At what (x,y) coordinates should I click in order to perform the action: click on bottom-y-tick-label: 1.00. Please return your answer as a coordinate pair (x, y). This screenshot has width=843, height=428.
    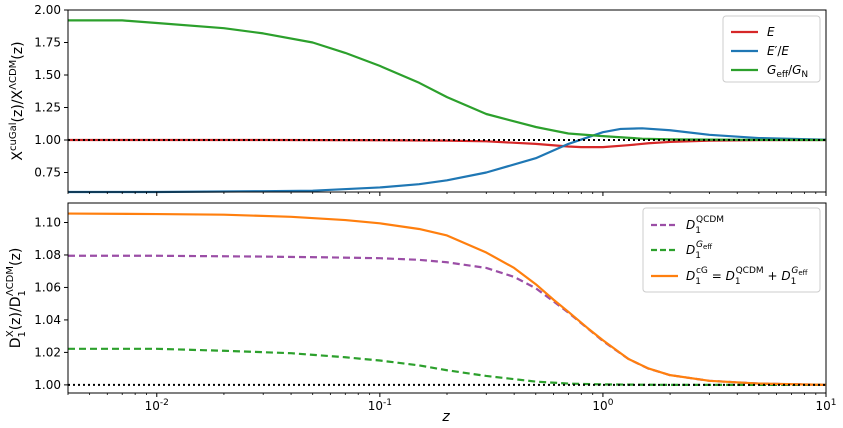
    Looking at the image, I should click on (47, 385).